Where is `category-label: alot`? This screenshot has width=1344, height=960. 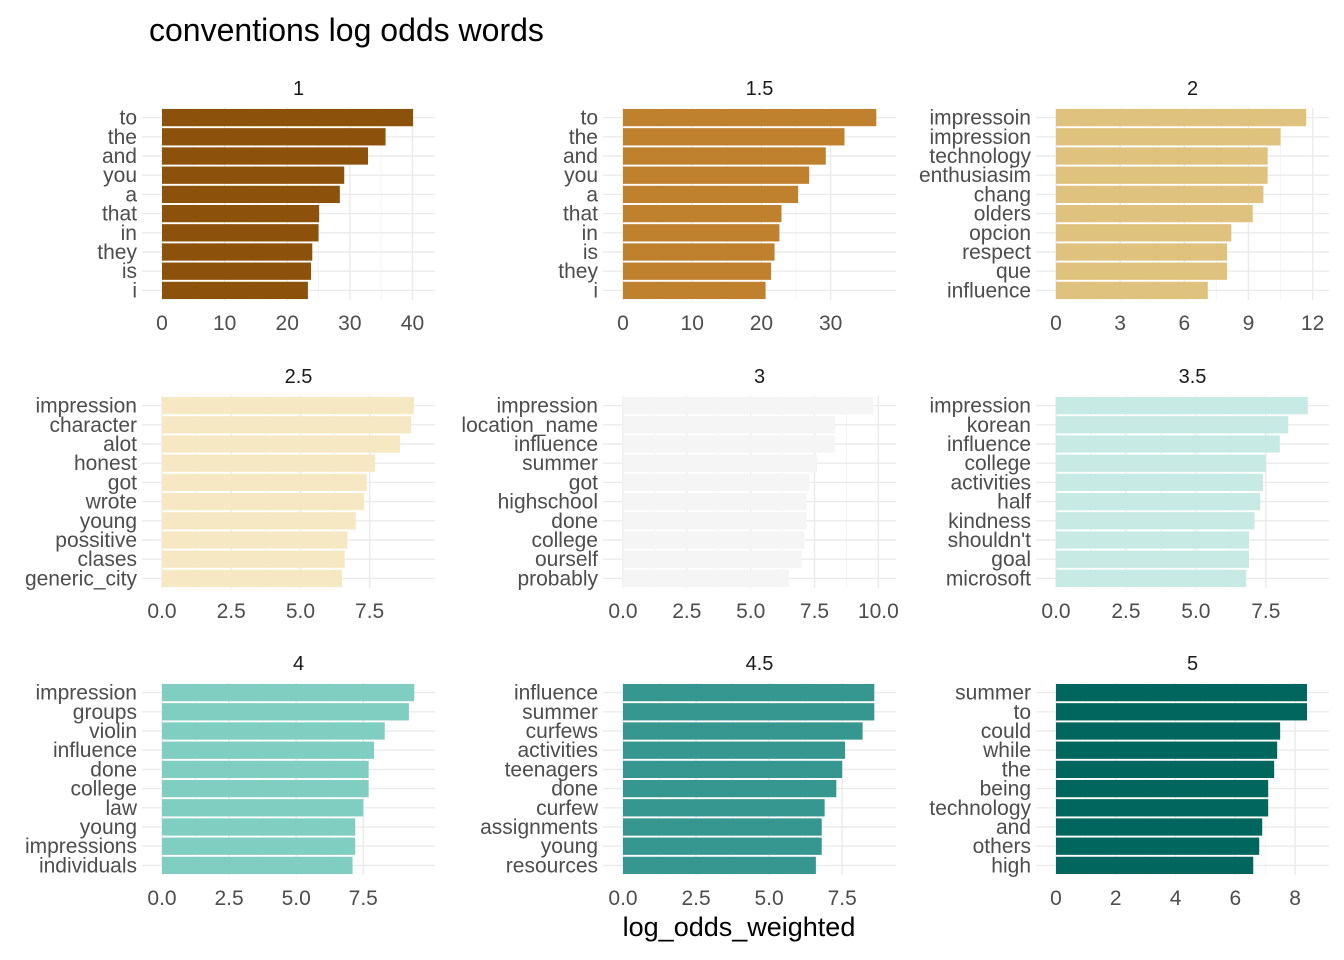
category-label: alot is located at coordinates (120, 444).